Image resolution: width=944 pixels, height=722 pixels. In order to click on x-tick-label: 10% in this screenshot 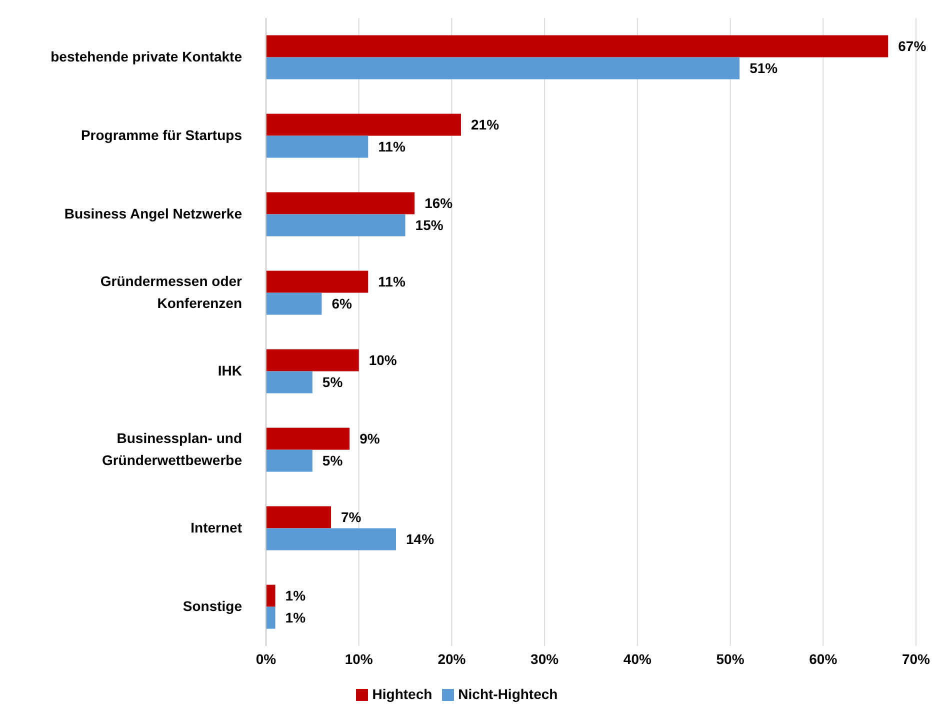, I will do `click(359, 658)`.